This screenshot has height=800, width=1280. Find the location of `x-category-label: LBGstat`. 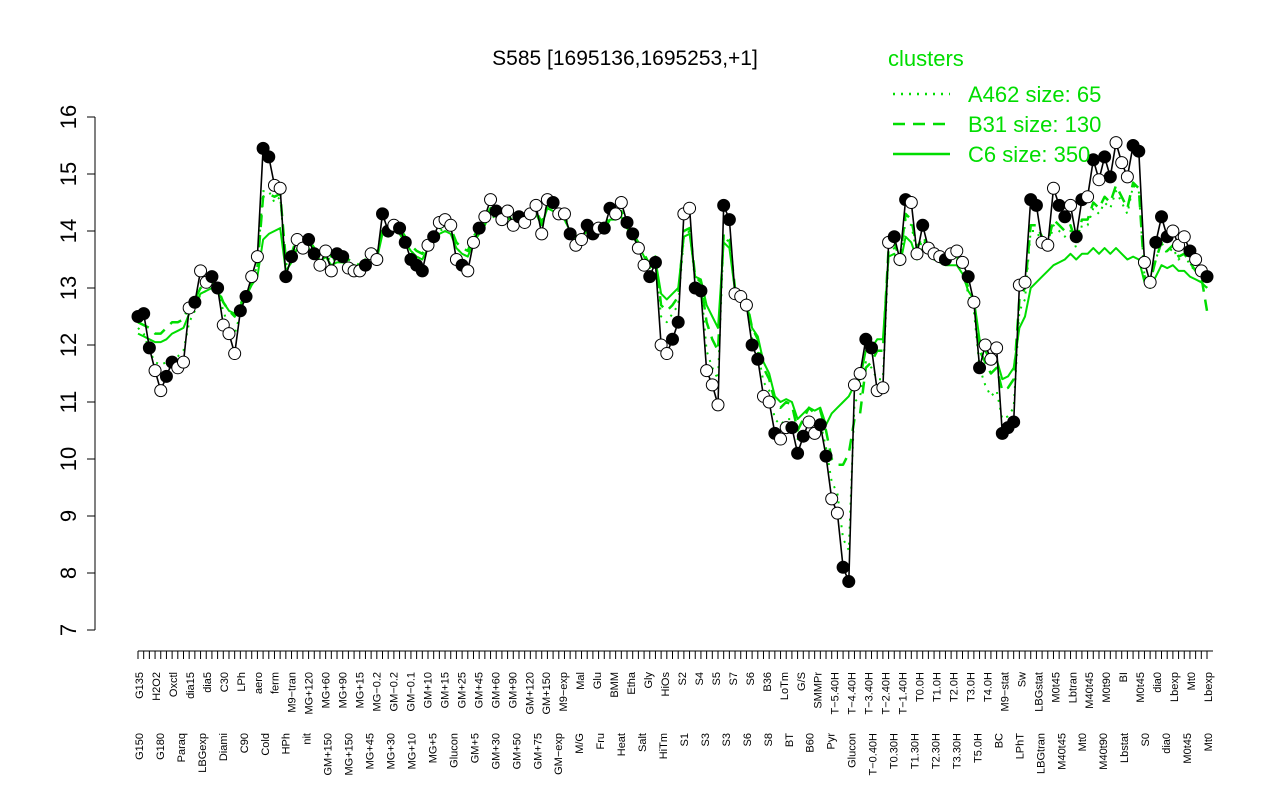

x-category-label: LBGstat is located at coordinates (1039, 692).